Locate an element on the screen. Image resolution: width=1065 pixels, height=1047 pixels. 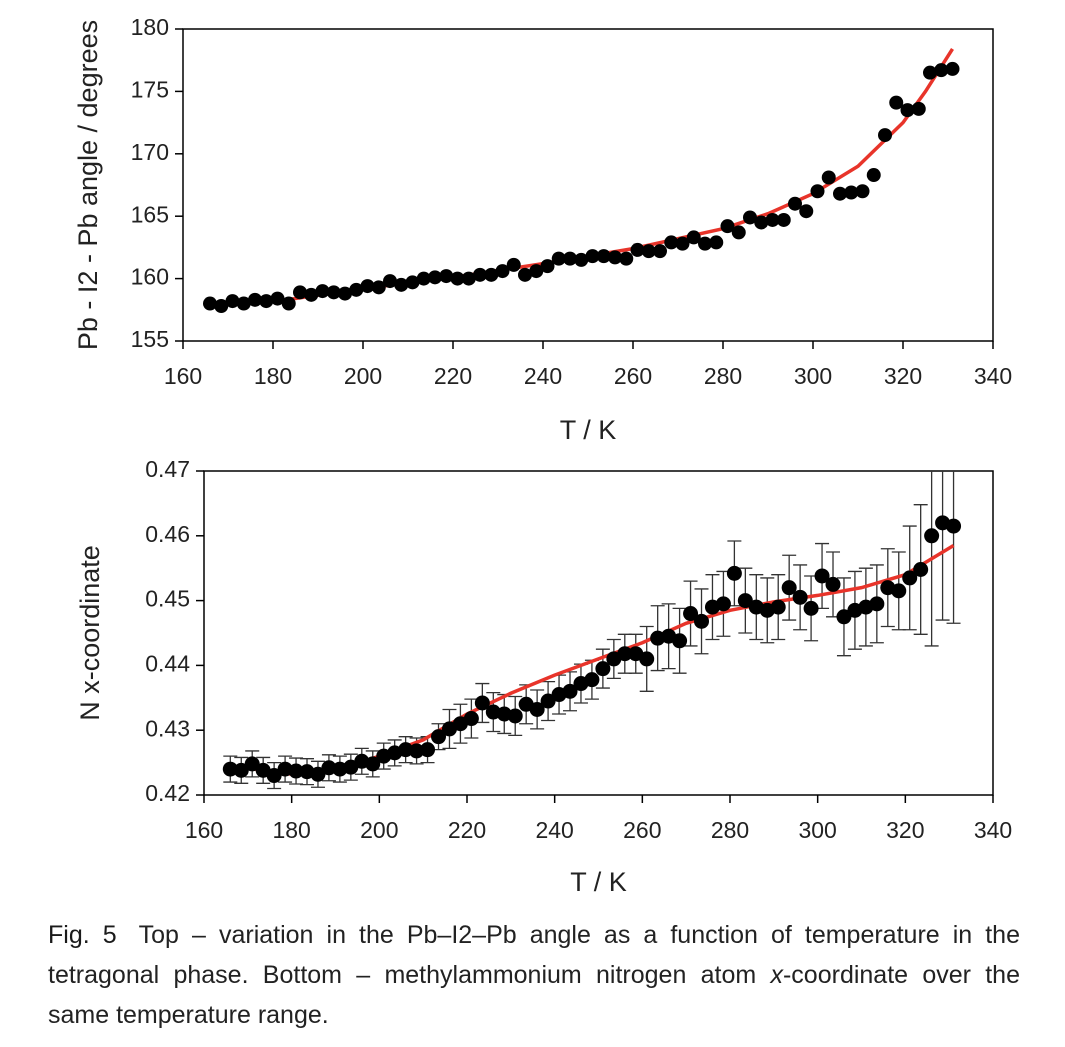
y-axis-title: Pb - I2 - Pb angle / degrees is located at coordinates (88, 185).